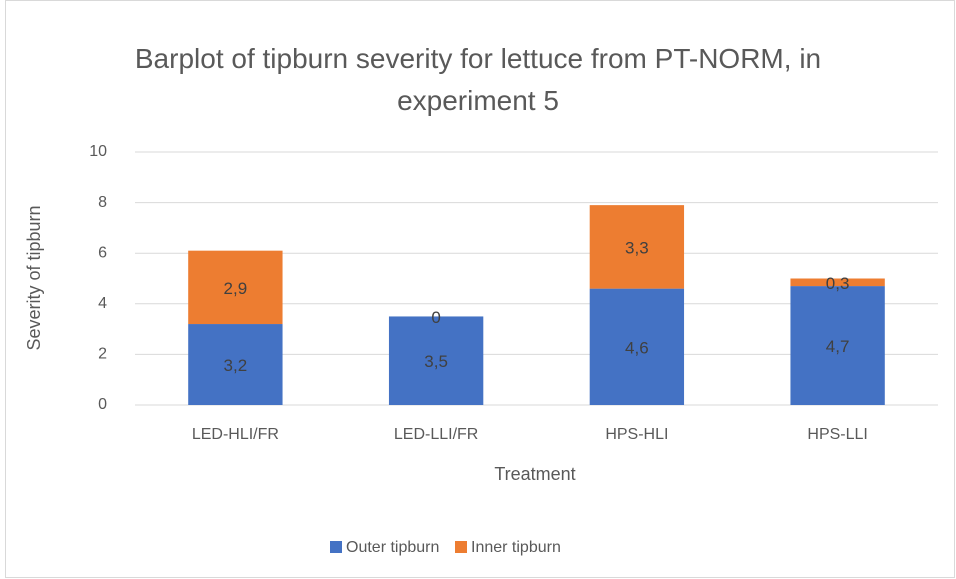 The image size is (956, 579). What do you see at coordinates (98, 151) in the screenshot?
I see `y-tick-label: 10` at bounding box center [98, 151].